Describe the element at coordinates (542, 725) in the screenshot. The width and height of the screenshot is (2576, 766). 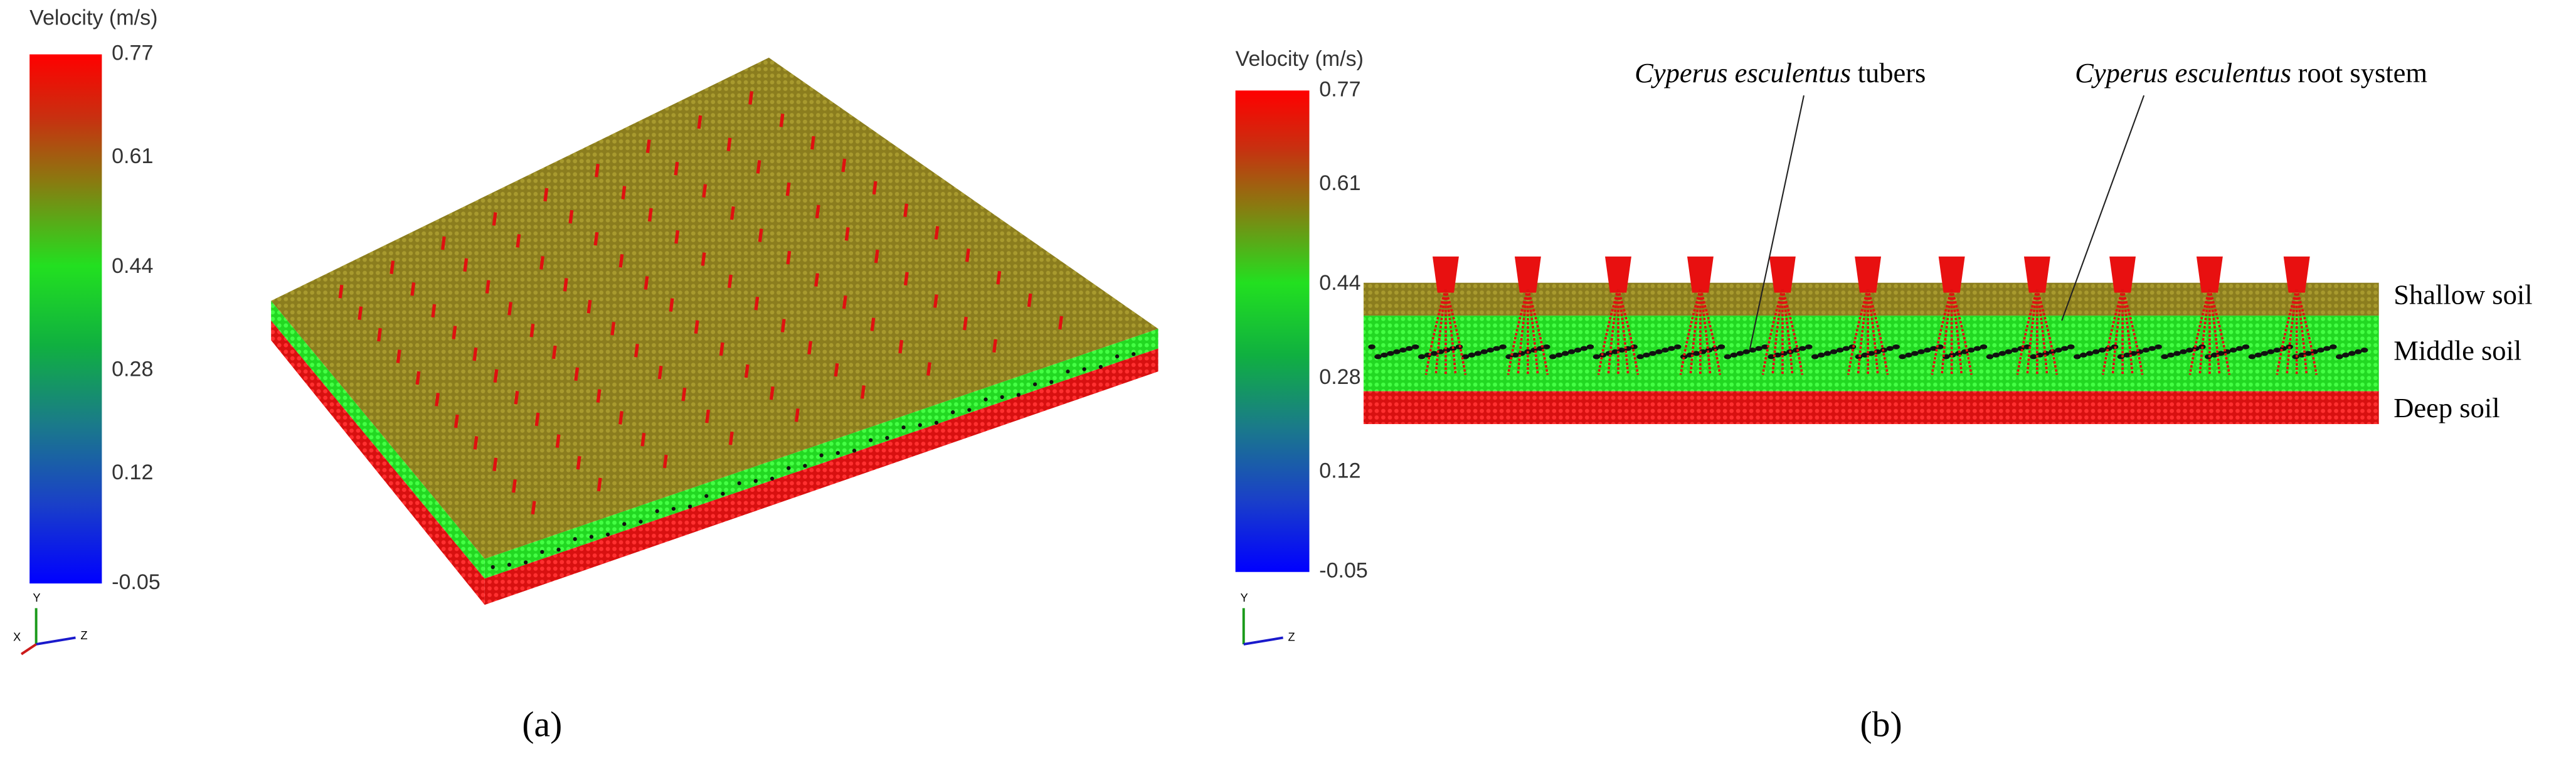
I see `panel-label: (a)` at that location.